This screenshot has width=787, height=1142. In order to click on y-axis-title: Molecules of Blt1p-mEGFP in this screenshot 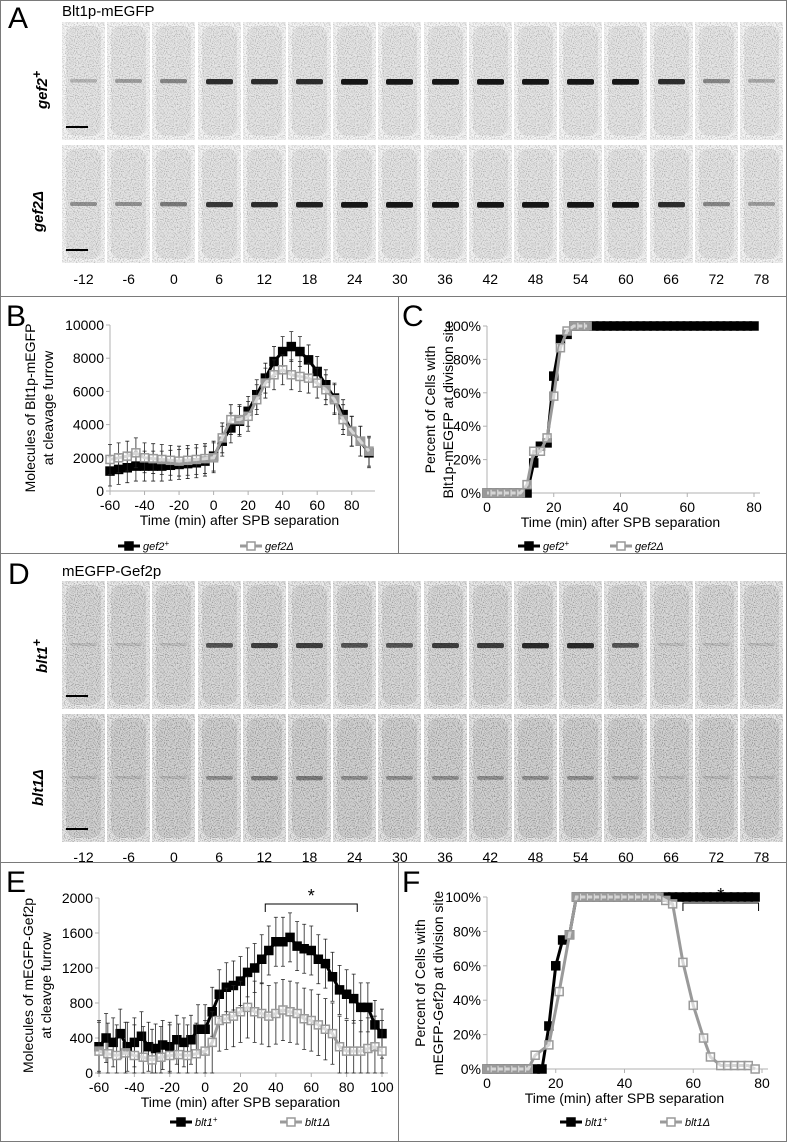, I will do `click(30, 408)`.